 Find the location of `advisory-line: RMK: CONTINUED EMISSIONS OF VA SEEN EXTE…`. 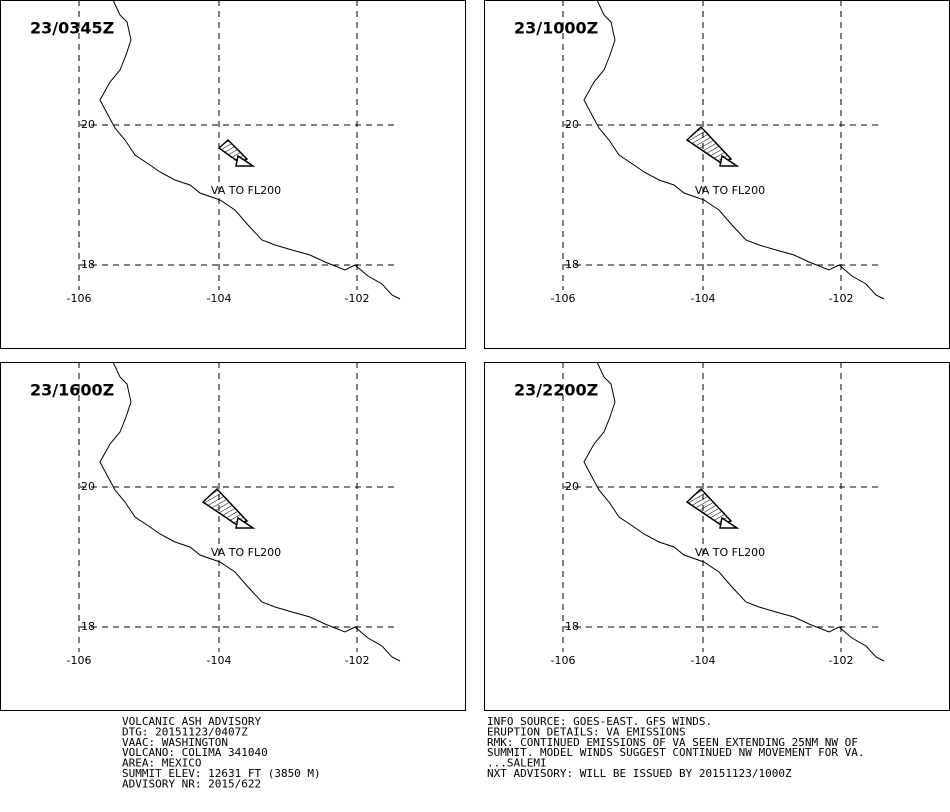

advisory-line: RMK: CONTINUED EMISSIONS OF VA SEEN EXTE… is located at coordinates (672, 742).